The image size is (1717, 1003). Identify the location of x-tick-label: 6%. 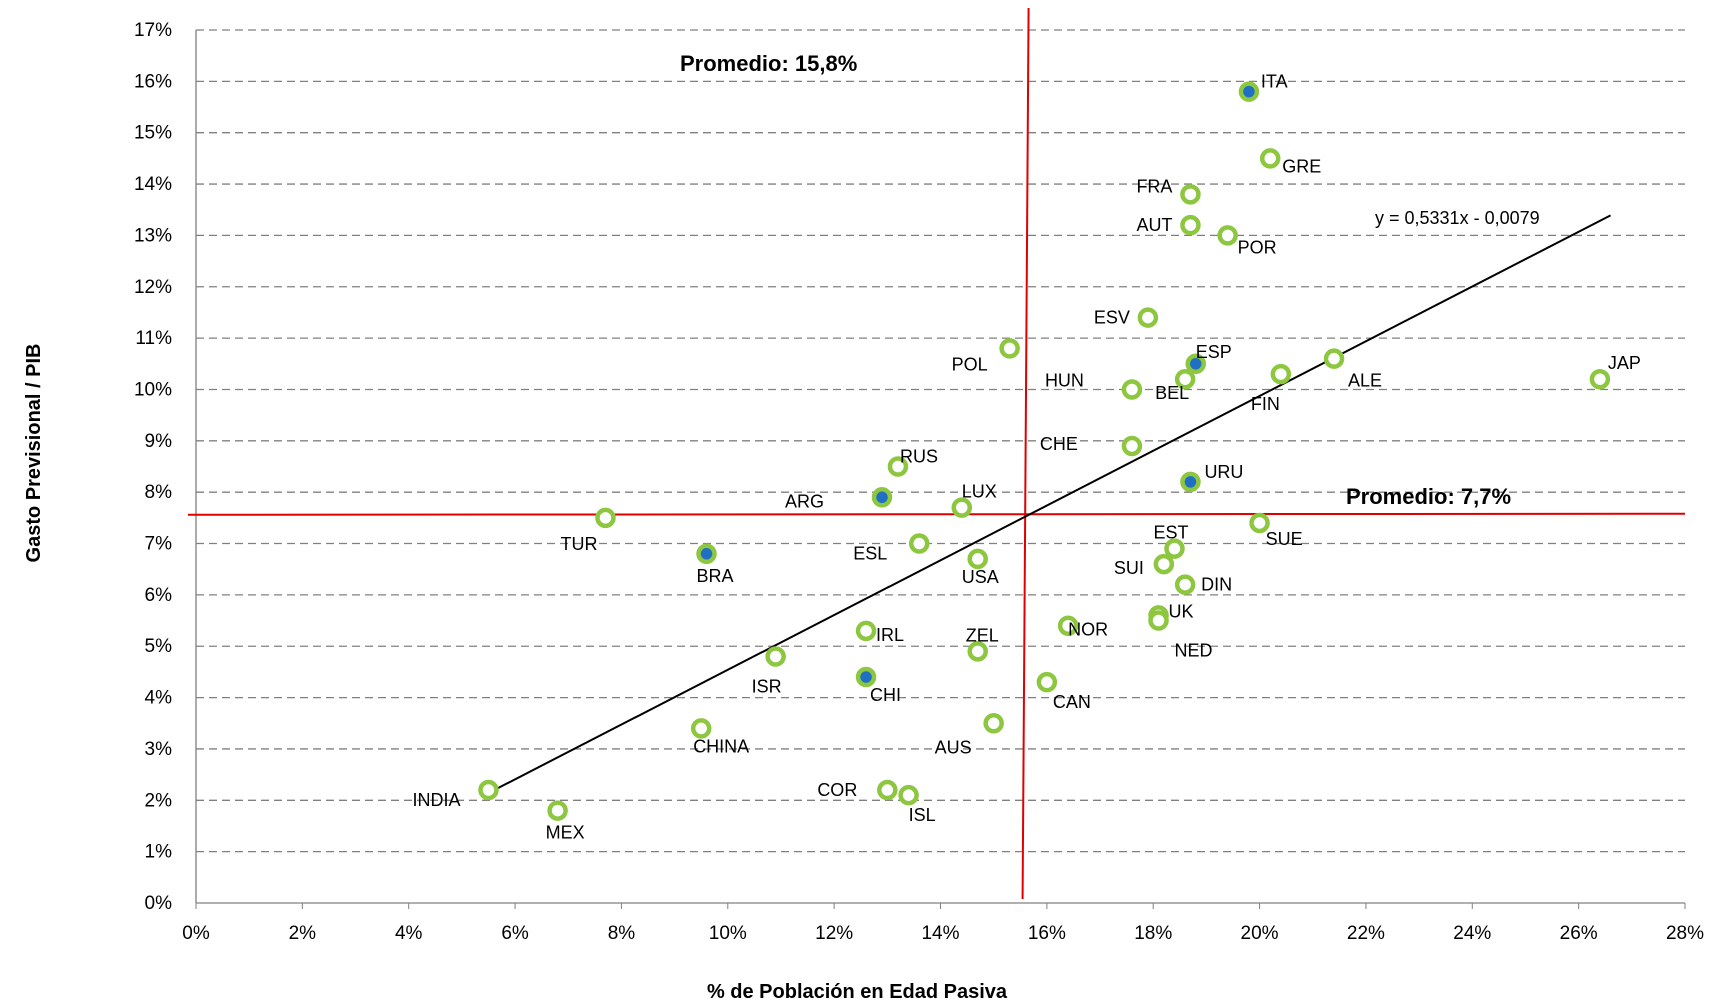
(515, 933).